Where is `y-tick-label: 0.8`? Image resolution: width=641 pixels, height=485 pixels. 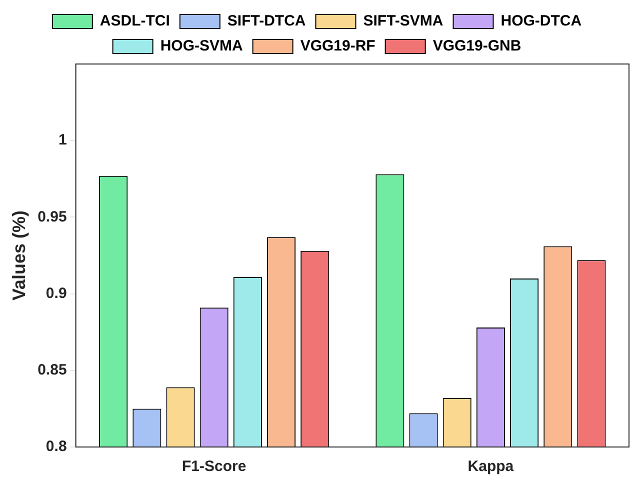
y-tick-label: 0.8 is located at coordinates (56, 447).